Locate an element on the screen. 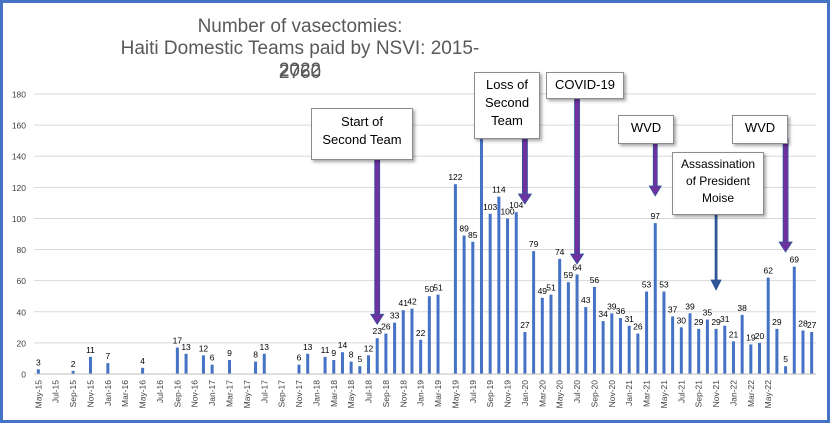 Image resolution: width=830 pixels, height=423 pixels. chart-title-line-1: Number of vasectomies: is located at coordinates (300, 26).